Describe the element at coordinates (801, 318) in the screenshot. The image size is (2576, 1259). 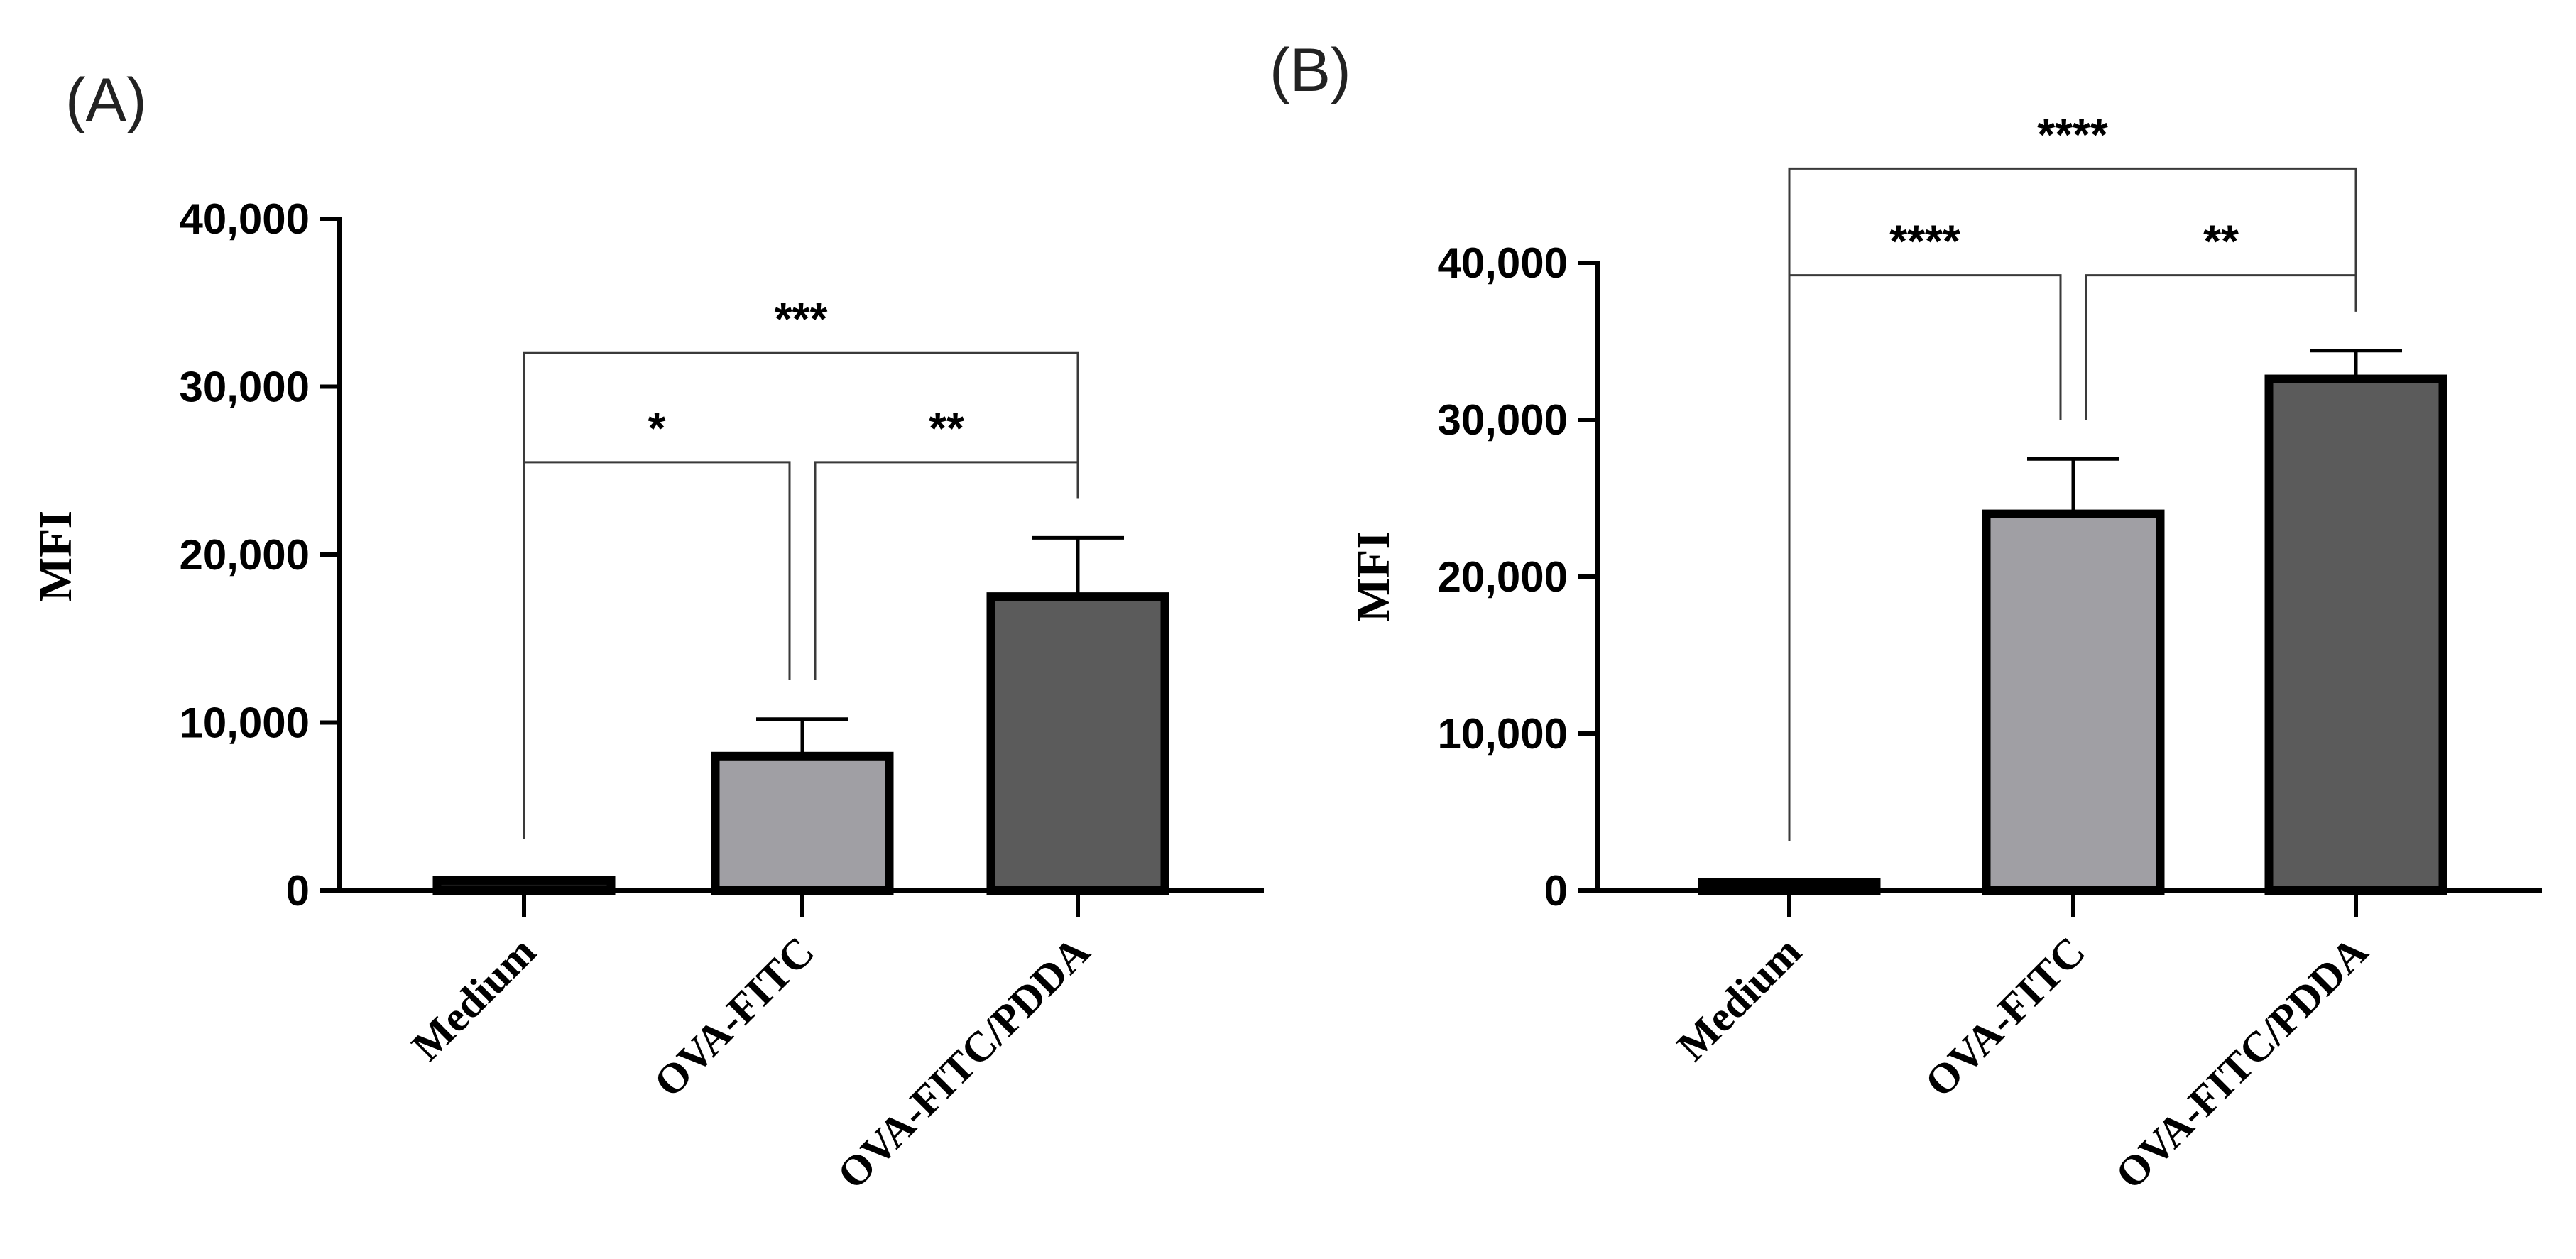
I see `panel-a-significance-label-2: ***` at that location.